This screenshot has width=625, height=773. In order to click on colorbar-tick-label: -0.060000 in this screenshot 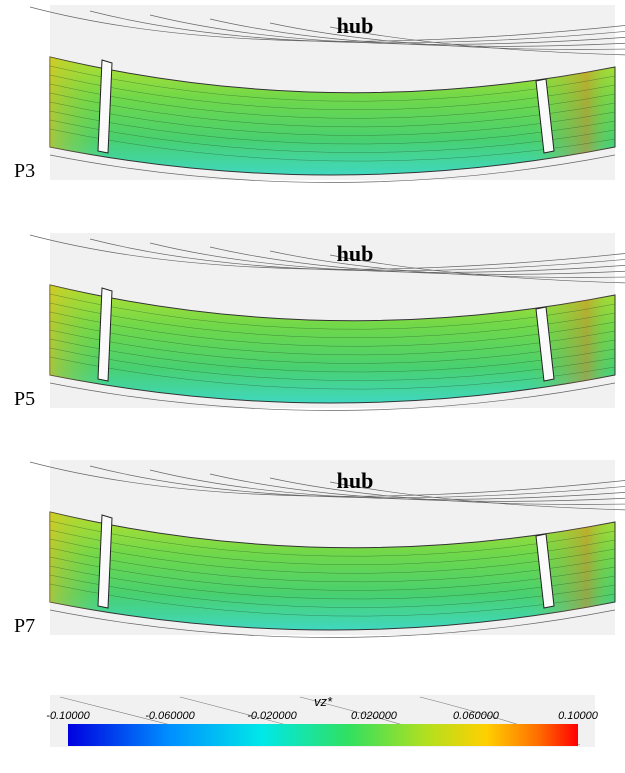, I will do `click(170, 716)`.